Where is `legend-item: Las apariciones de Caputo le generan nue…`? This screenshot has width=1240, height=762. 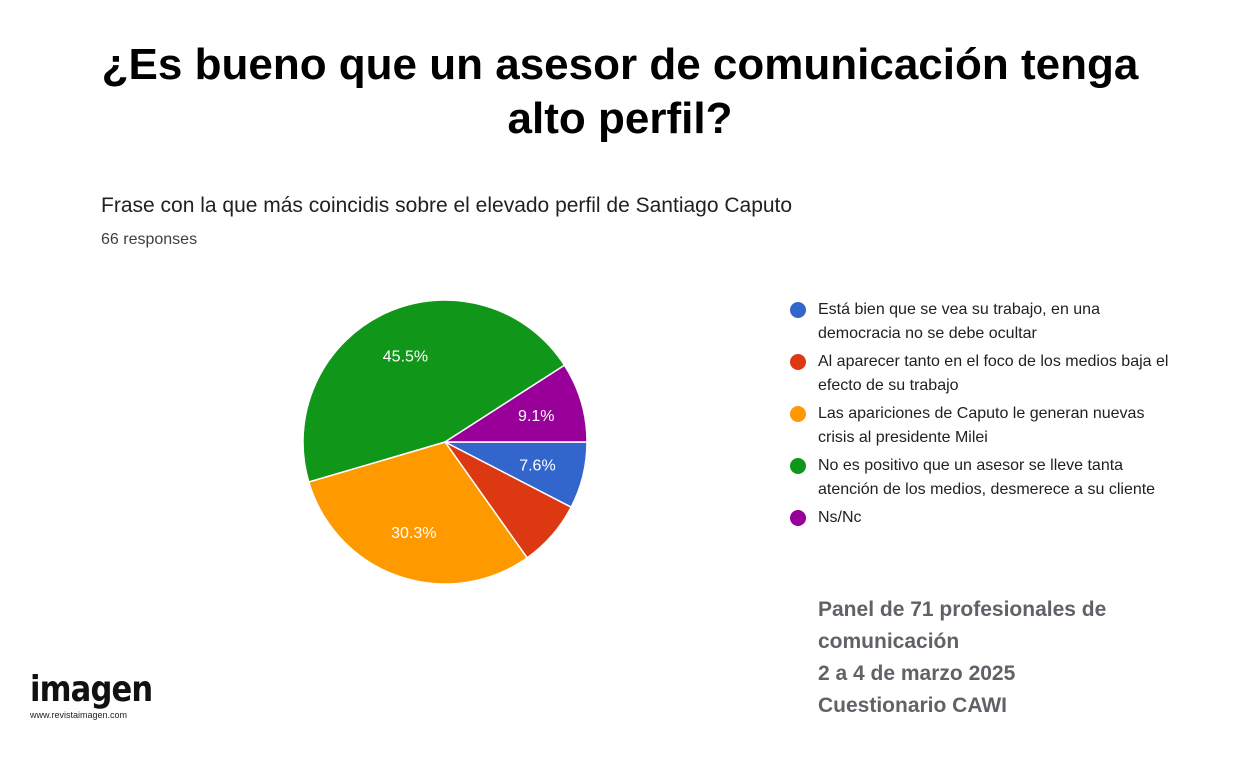 legend-item: Las apariciones de Caputo le generan nue… is located at coordinates (980, 426).